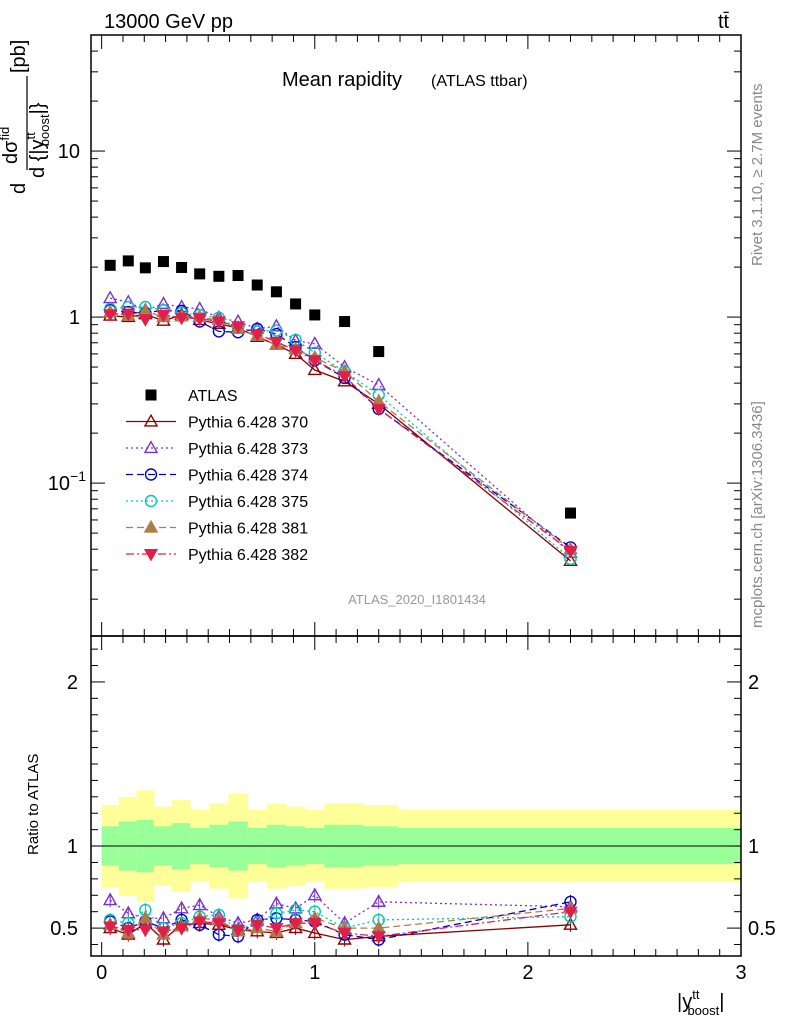 This screenshot has width=786, height=1024. What do you see at coordinates (684, 1002) in the screenshot?
I see `xlabel-pre: |y` at bounding box center [684, 1002].